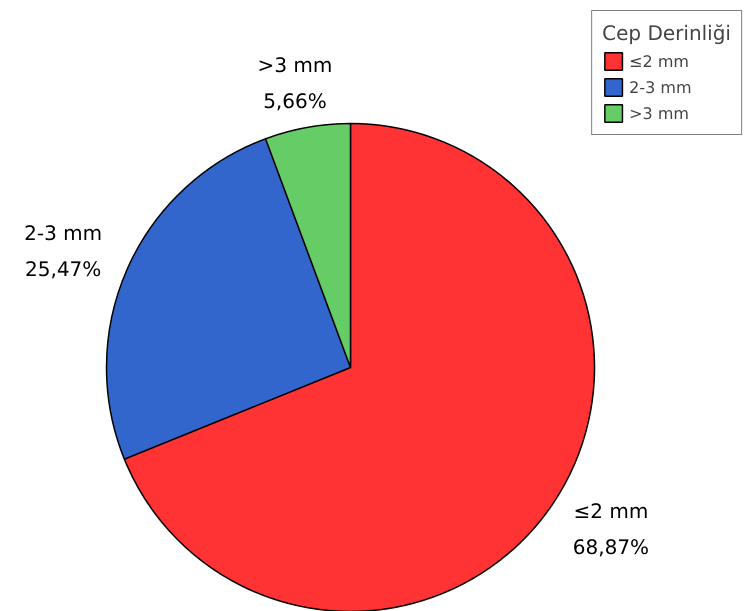 The height and width of the screenshot is (611, 752). I want to click on legend-title: Cep Derinliği, so click(666, 33).